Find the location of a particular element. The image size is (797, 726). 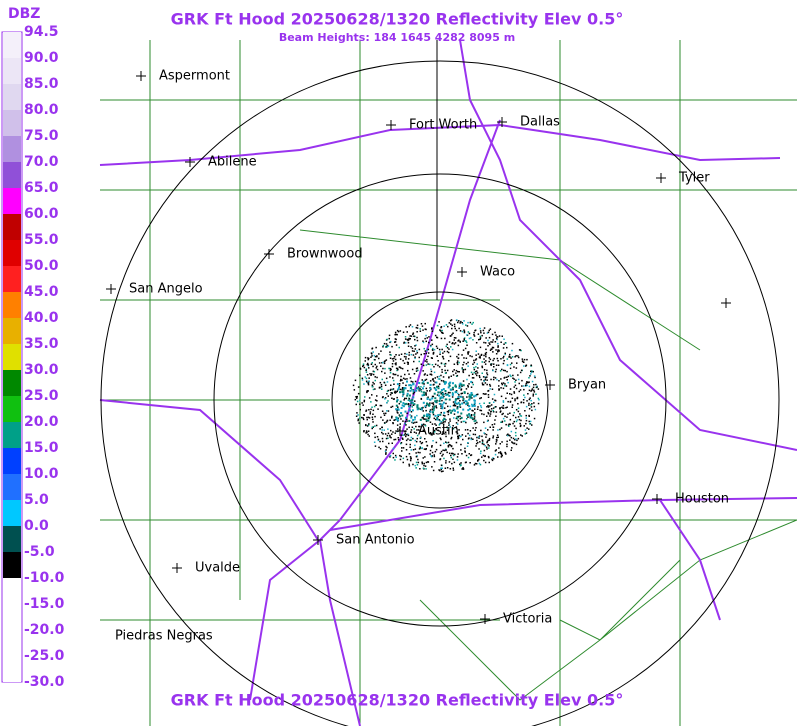

city-label: Abilene is located at coordinates (232, 162).